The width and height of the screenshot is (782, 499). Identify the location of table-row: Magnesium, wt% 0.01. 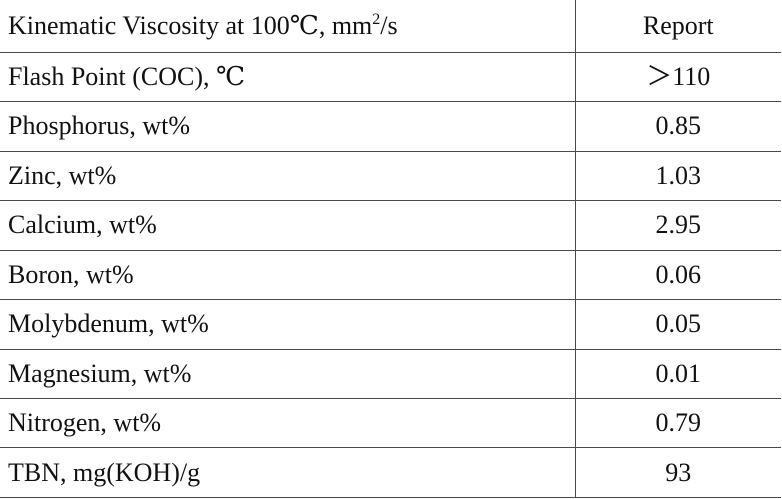
(390, 374).